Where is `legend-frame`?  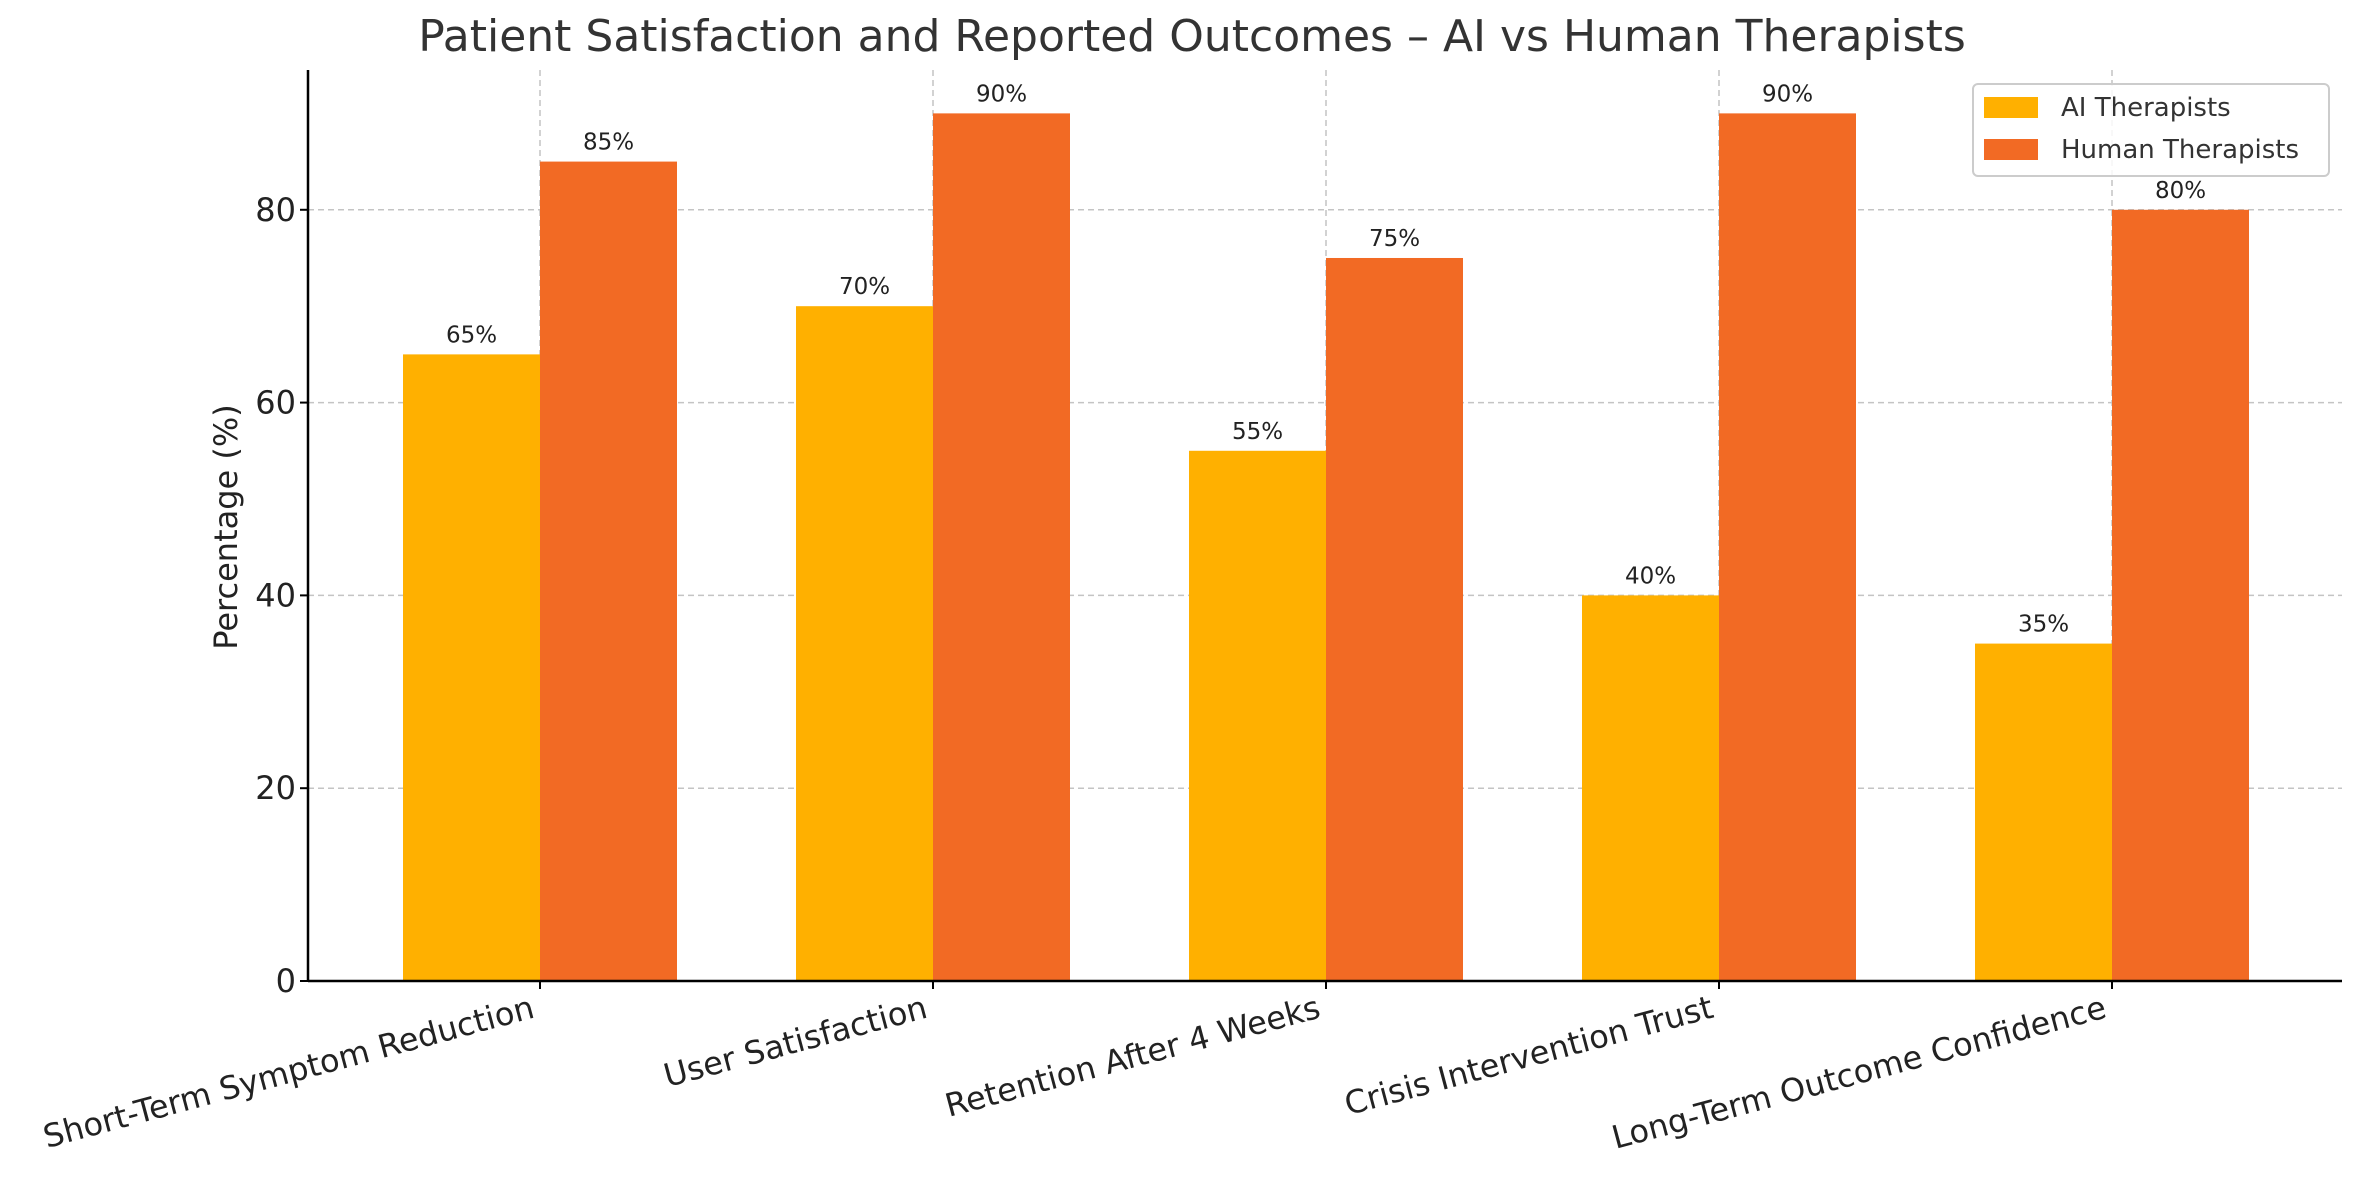
legend-frame is located at coordinates (2151, 130).